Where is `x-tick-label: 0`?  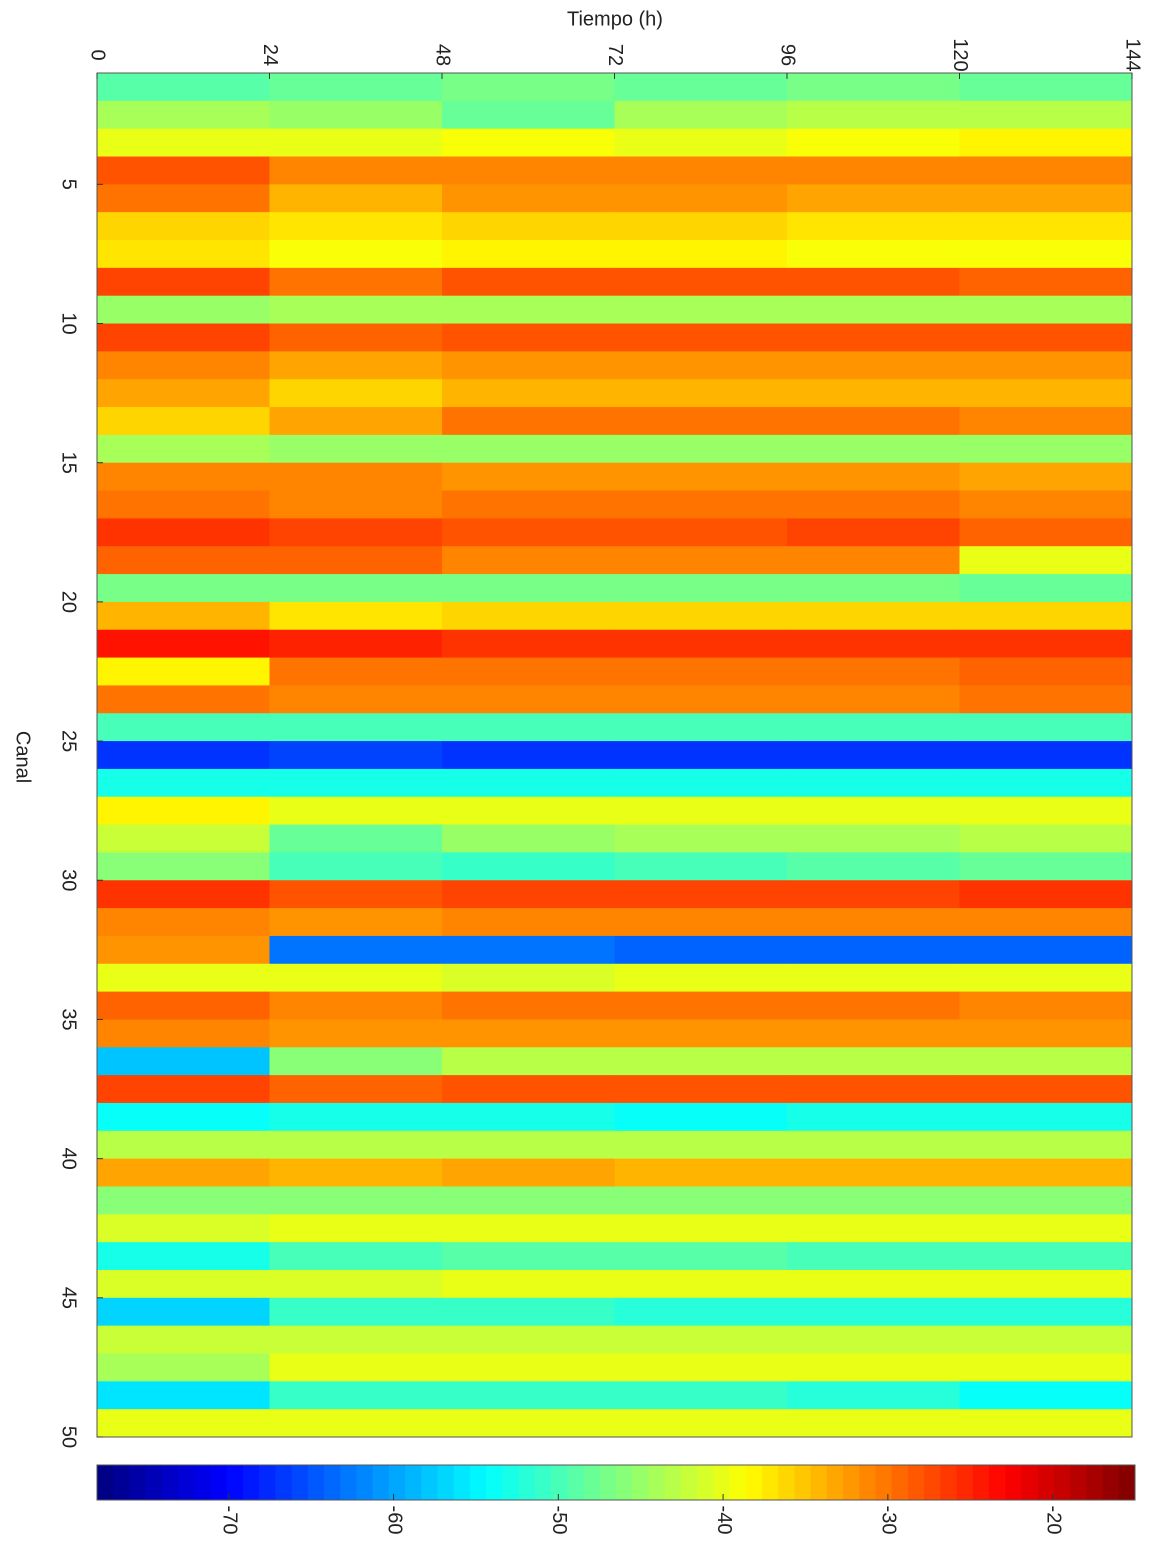
x-tick-label: 0 is located at coordinates (98, 54).